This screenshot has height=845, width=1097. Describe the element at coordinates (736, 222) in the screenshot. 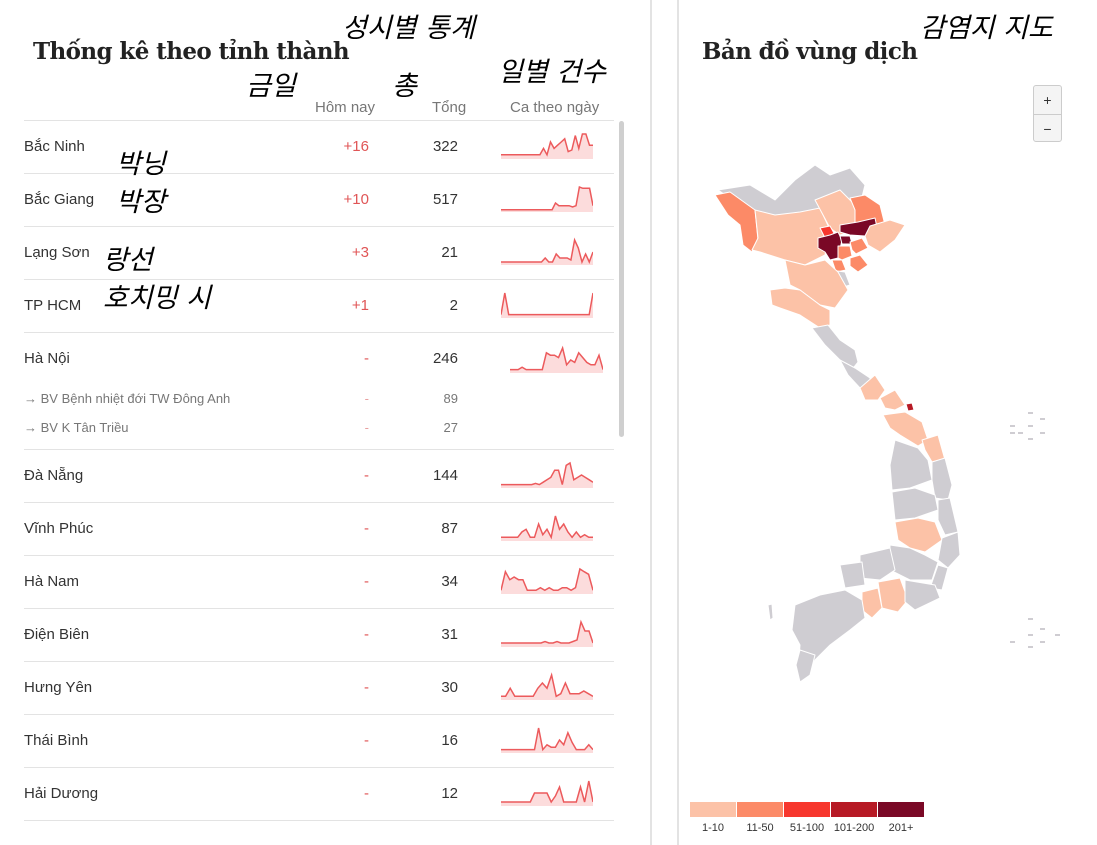

I see `map-region-dien-bien` at that location.